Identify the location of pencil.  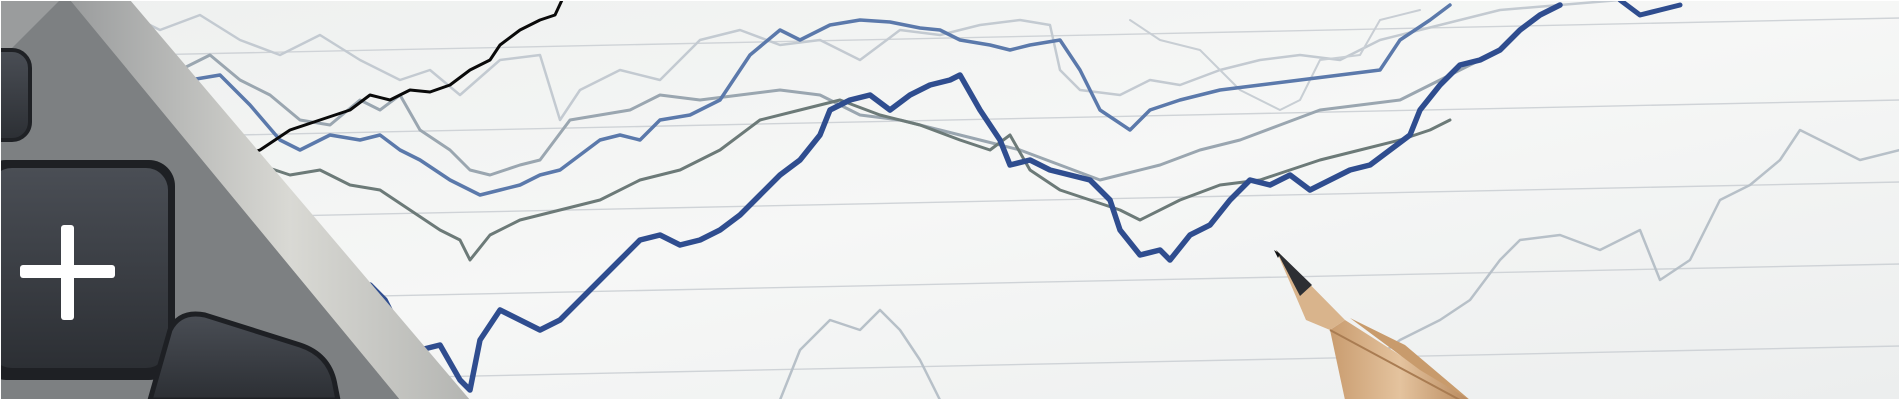
(1372, 325).